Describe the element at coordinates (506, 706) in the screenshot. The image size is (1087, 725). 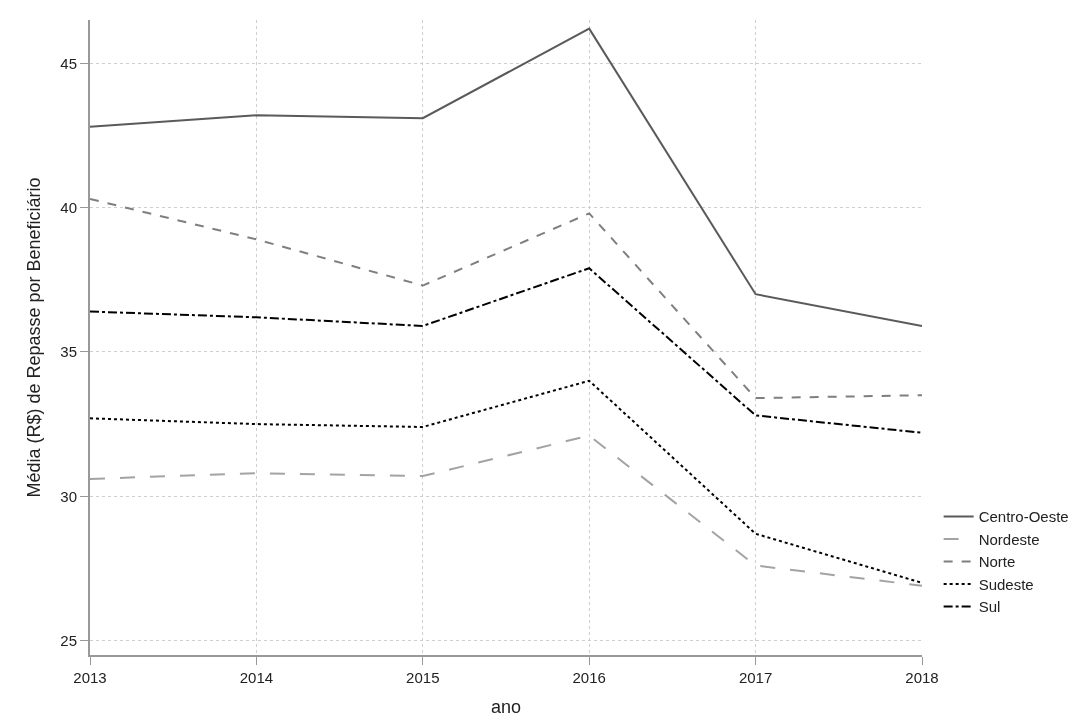
I see `x-axis-title: ano` at that location.